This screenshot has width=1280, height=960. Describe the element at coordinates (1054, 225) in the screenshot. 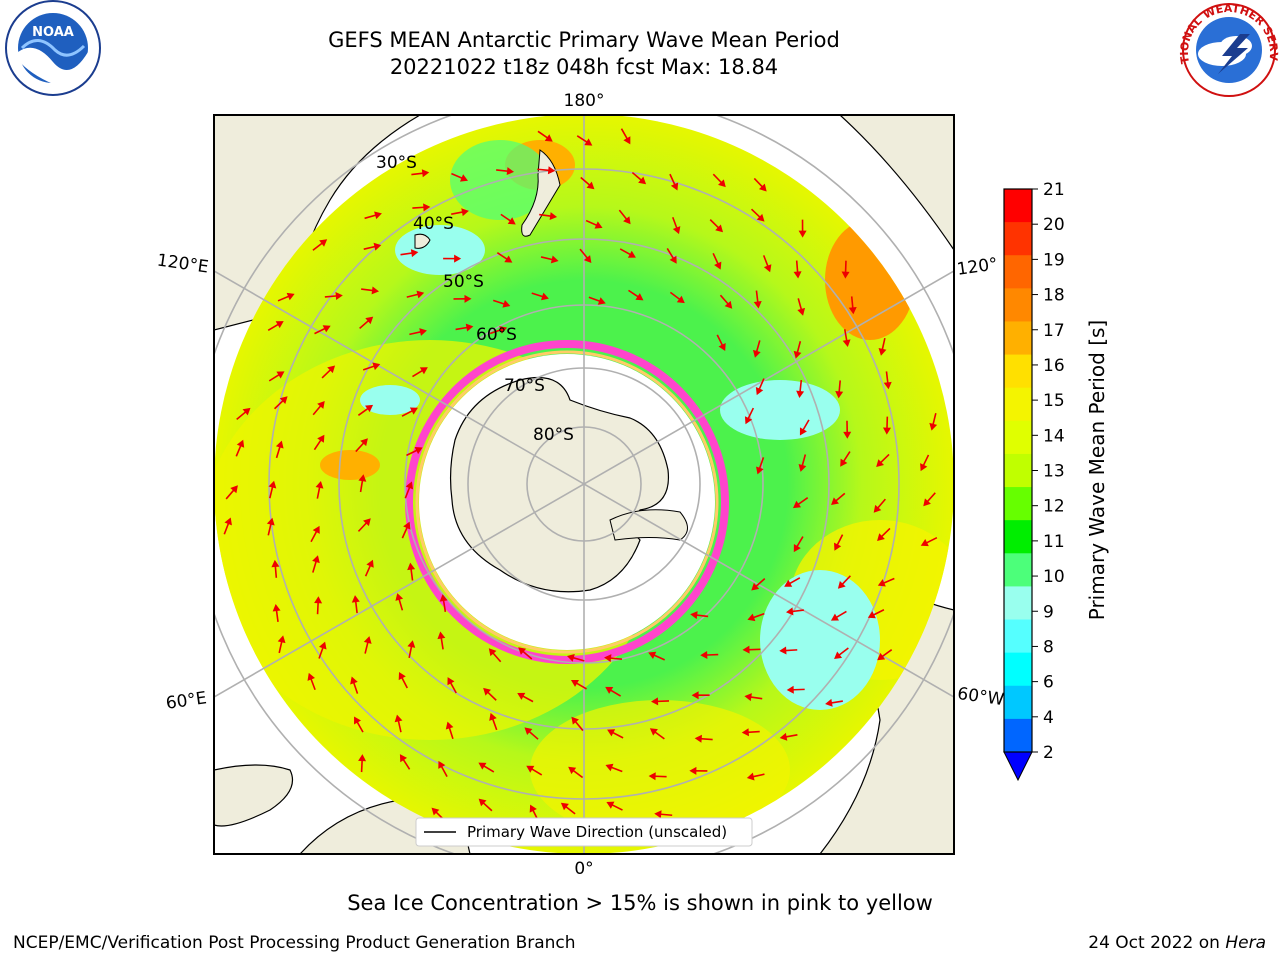

I see `colorbar-tick-label: 20` at that location.